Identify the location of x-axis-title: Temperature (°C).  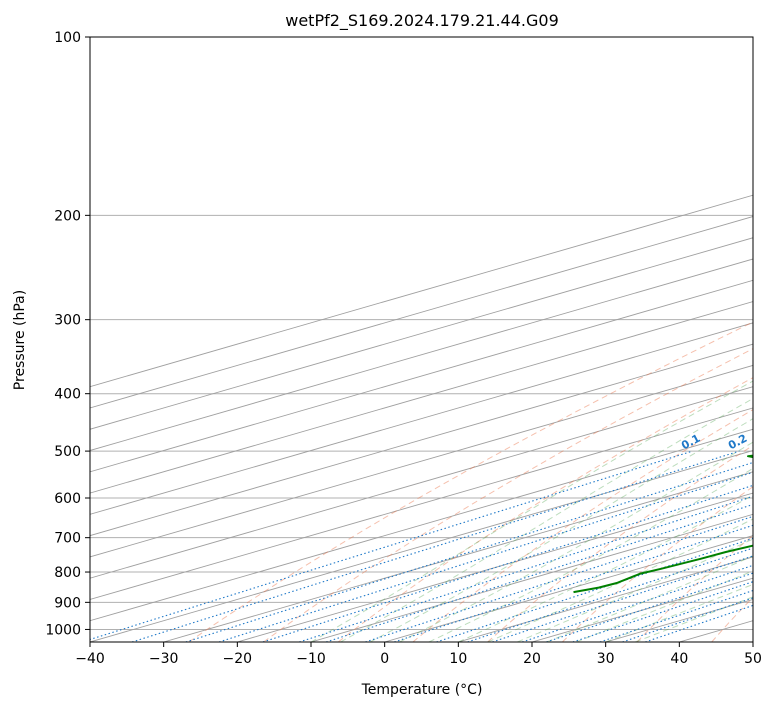
(422, 690).